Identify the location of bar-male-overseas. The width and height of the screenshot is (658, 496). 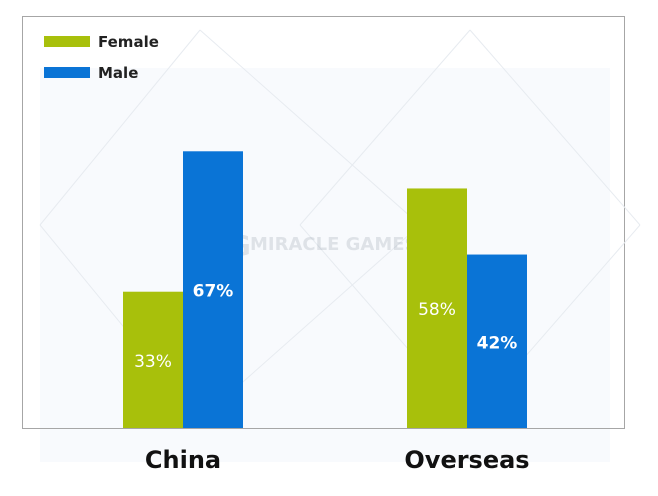
(497, 341).